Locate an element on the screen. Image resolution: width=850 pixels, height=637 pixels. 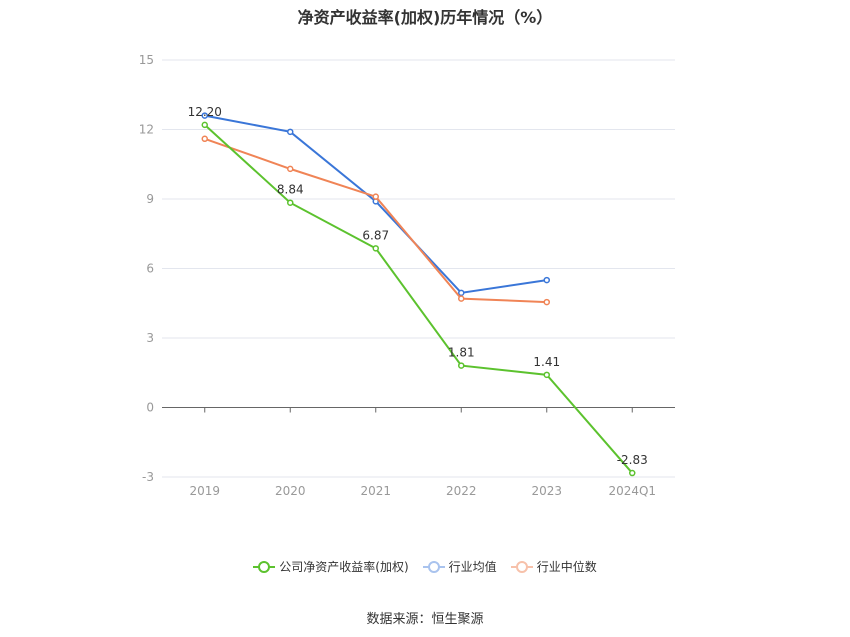
data-source-note: 数据来源：恒生聚源 is located at coordinates (425, 619).